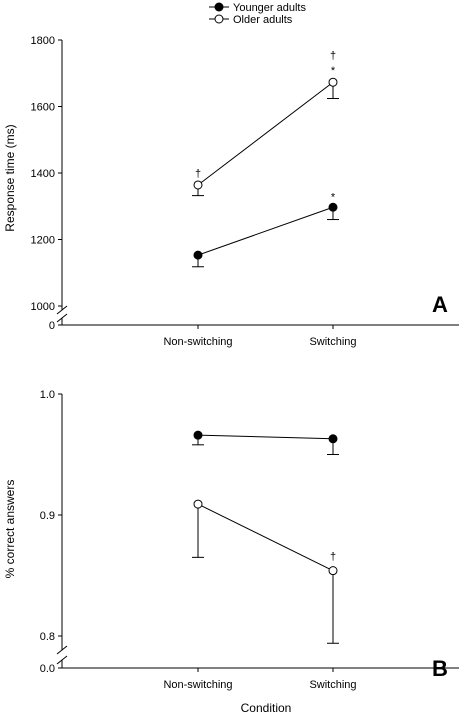 The height and width of the screenshot is (717, 474). I want to click on y-tick-label: 1800, so click(43, 41).